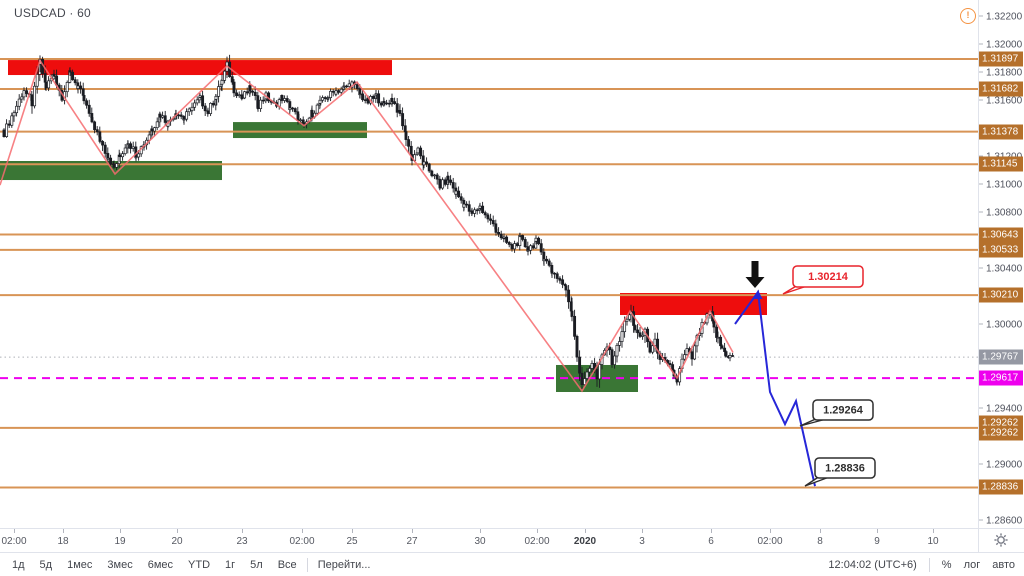  I want to click on range-button-2: 1мес, so click(80, 564).